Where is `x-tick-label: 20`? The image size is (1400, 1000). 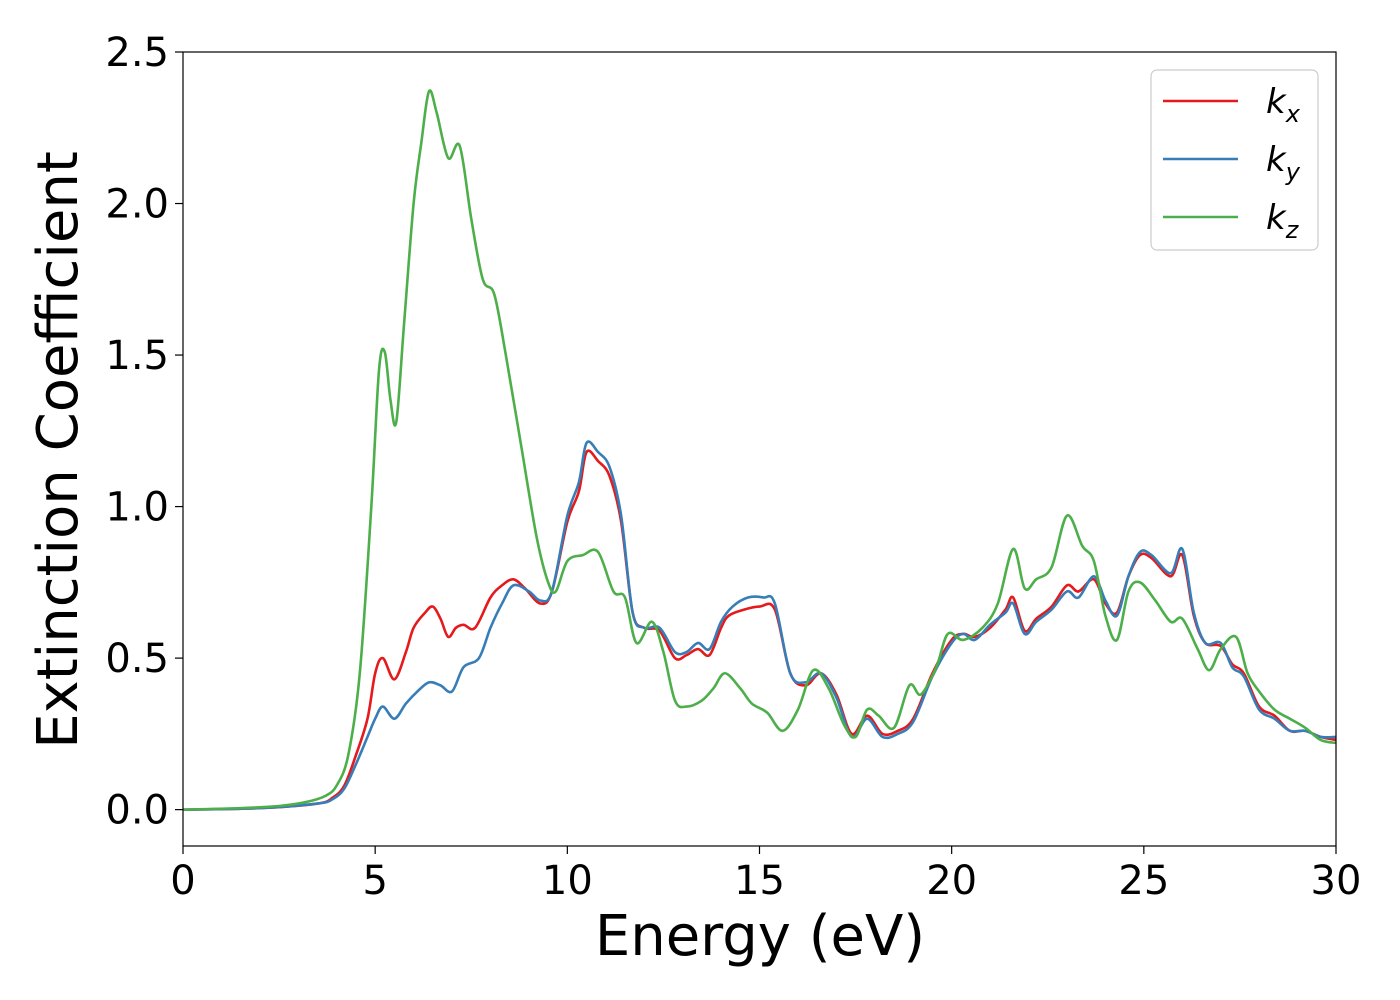
x-tick-label: 20 is located at coordinates (951, 881).